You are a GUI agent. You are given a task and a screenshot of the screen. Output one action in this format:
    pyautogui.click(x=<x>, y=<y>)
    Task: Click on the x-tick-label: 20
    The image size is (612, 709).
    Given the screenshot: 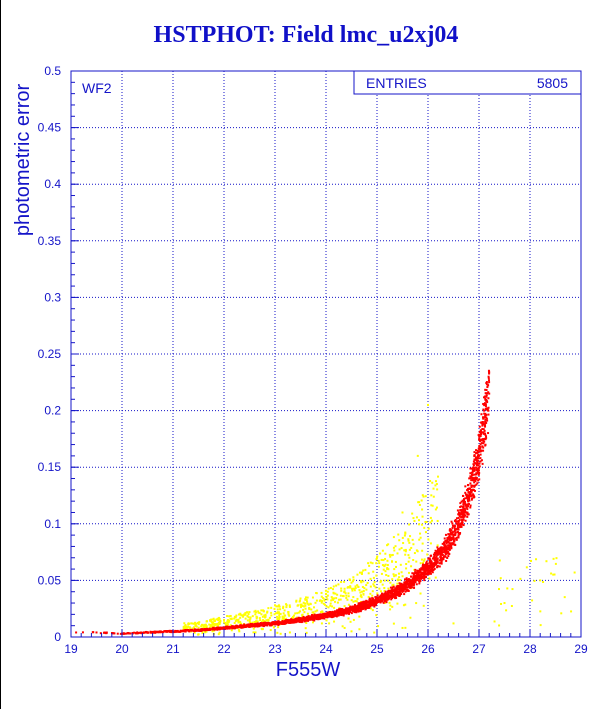 What is the action you would take?
    pyautogui.click(x=122, y=649)
    